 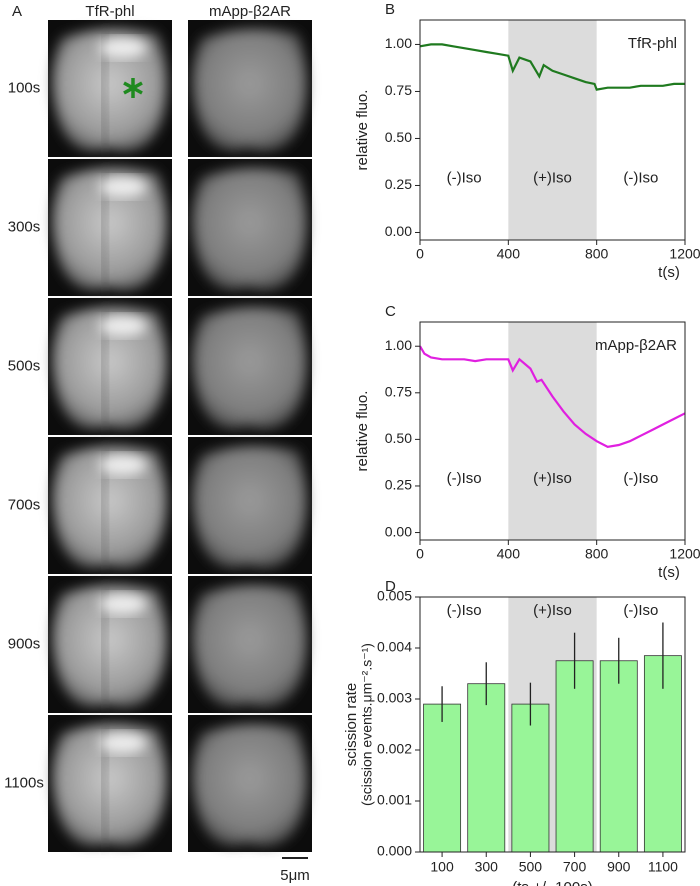 I want to click on x-tick-label: 1100, so click(x=663, y=867).